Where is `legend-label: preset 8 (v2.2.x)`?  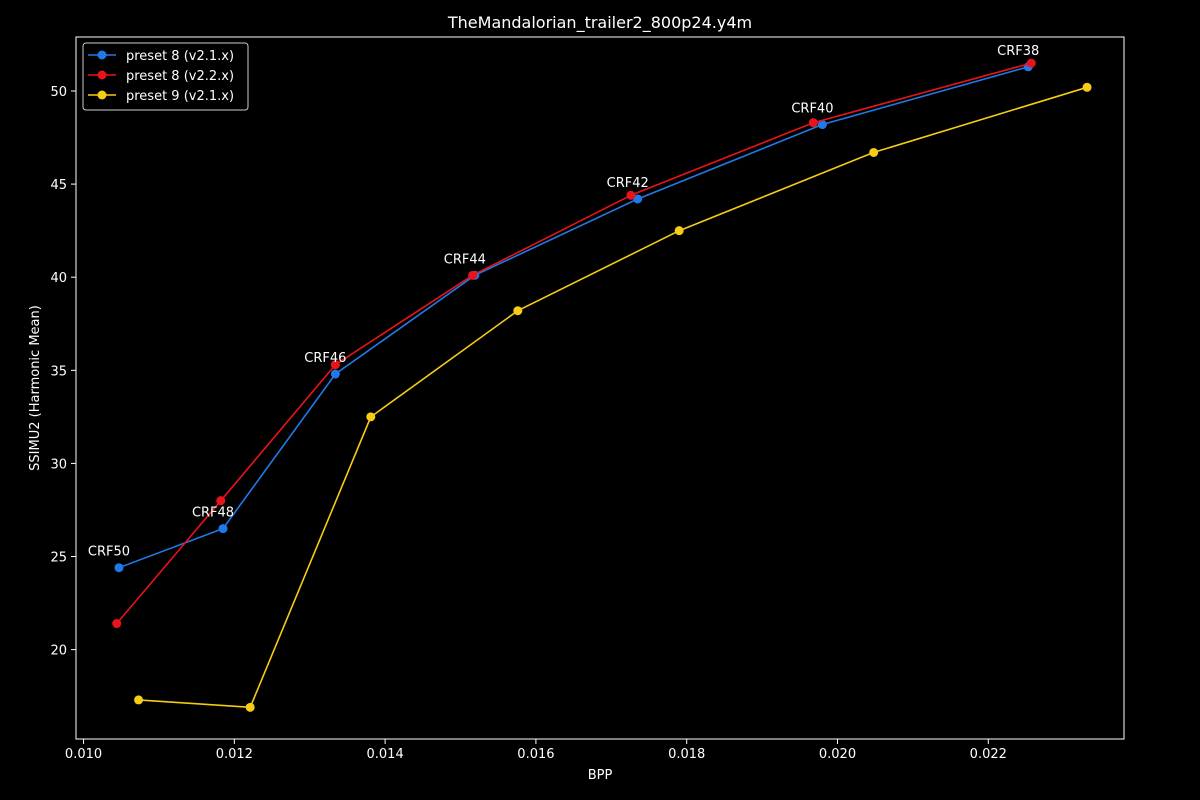
legend-label: preset 8 (v2.2.x) is located at coordinates (180, 76).